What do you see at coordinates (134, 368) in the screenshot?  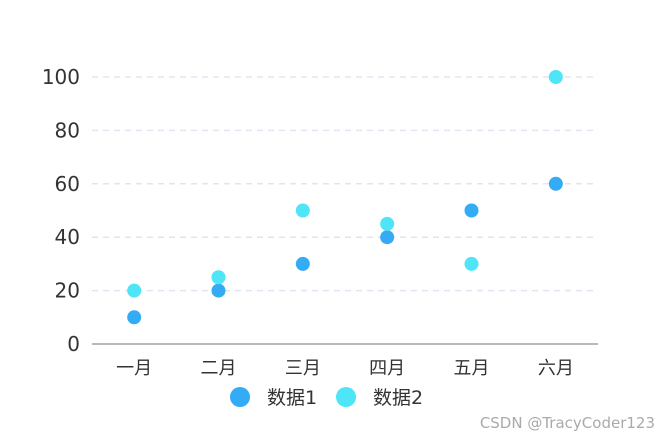 I see `x-tick-label: 一月` at bounding box center [134, 368].